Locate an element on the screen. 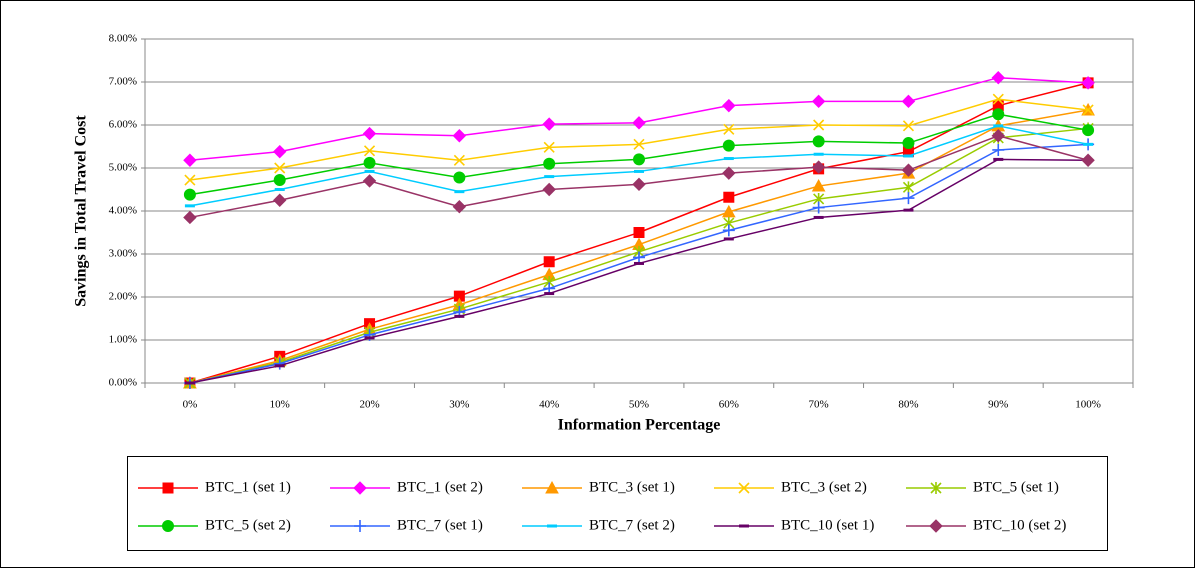 Image resolution: width=1195 pixels, height=568 pixels. x-axis-title: Information Percentage is located at coordinates (639, 425).